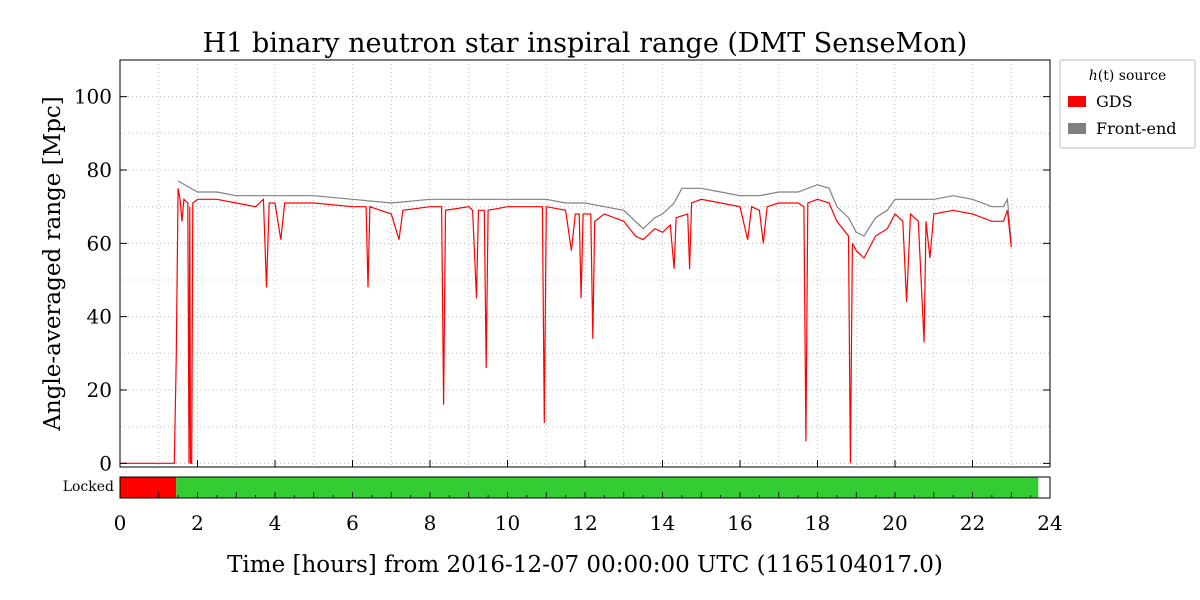 The width and height of the screenshot is (1200, 600). What do you see at coordinates (197, 523) in the screenshot?
I see `x-tick-label: 2` at bounding box center [197, 523].